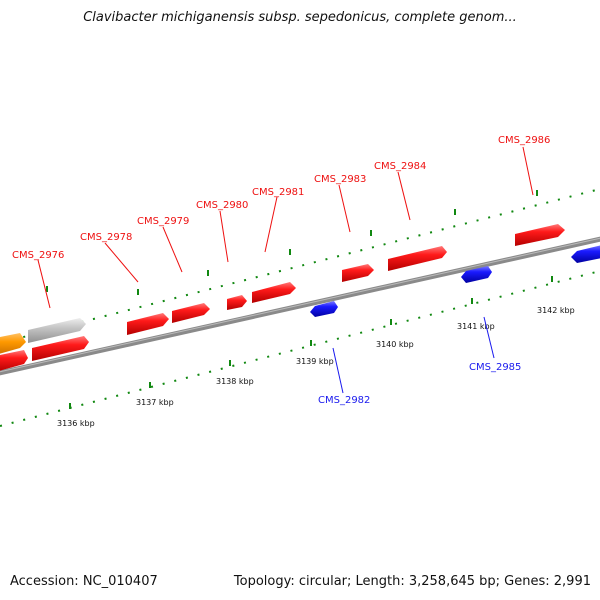 The width and height of the screenshot is (600, 600). Describe the element at coordinates (84, 581) in the screenshot. I see `accession-text: Accession: NC_010407` at that location.